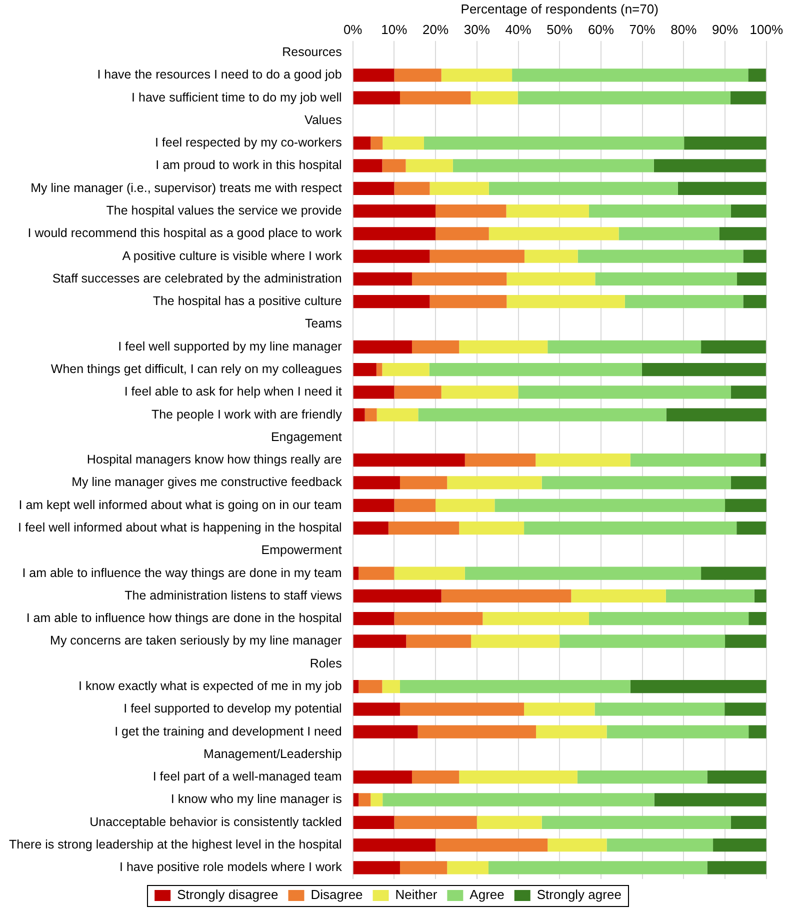  What do you see at coordinates (435, 29) in the screenshot?
I see `x-tick-label: 20%` at bounding box center [435, 29].